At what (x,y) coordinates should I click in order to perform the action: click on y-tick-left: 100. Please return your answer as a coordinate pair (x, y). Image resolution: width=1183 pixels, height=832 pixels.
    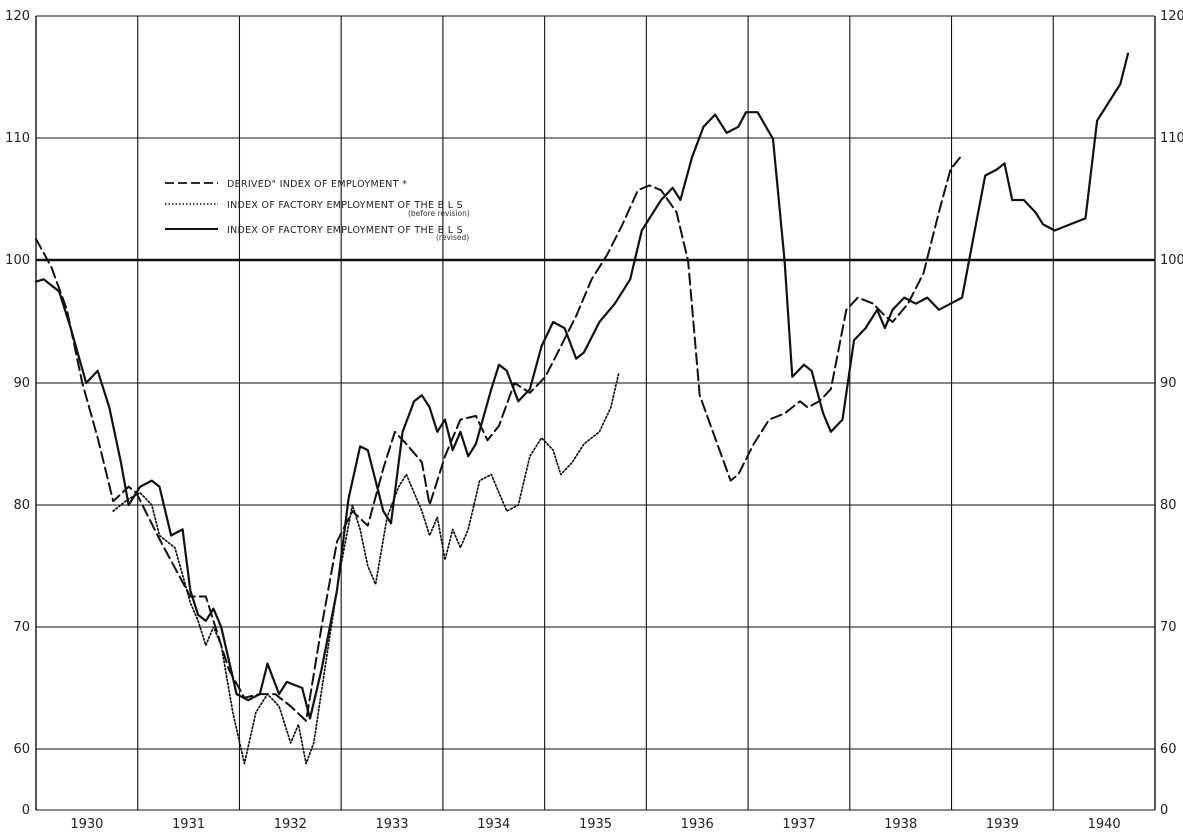
    Looking at the image, I should click on (17, 260).